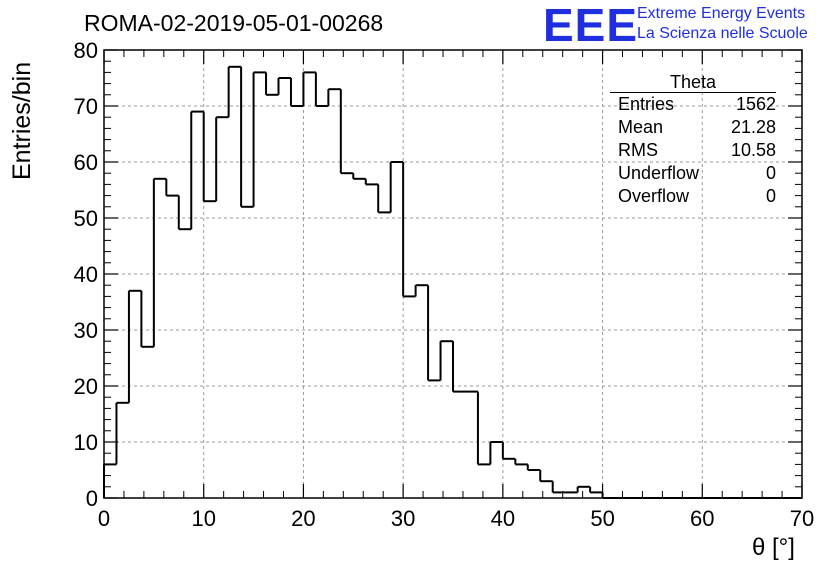 The height and width of the screenshot is (572, 836). What do you see at coordinates (802, 518) in the screenshot?
I see `x-tick-label: 70` at bounding box center [802, 518].